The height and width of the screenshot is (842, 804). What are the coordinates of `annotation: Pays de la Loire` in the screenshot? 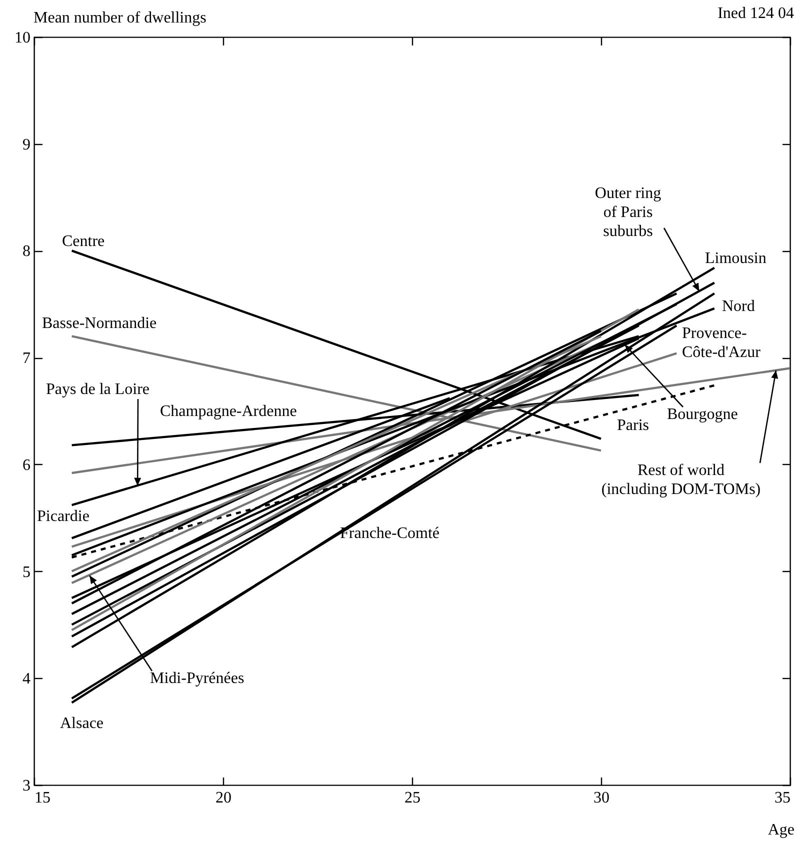 It's located at (98, 389).